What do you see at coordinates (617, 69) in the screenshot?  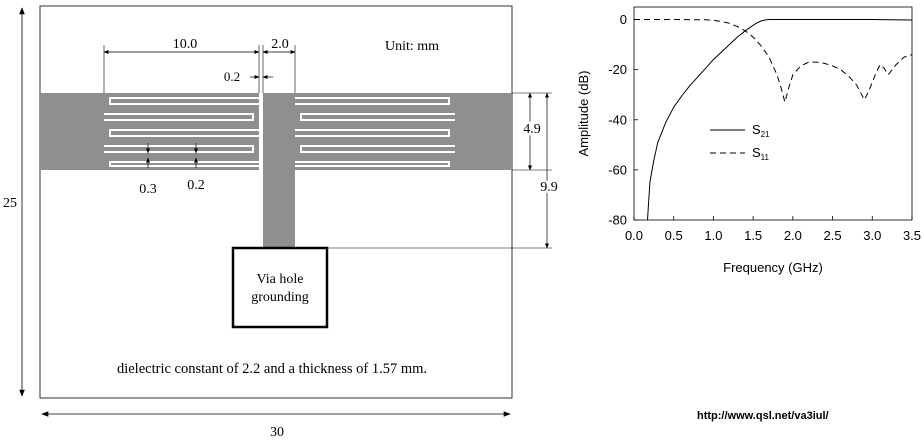 I see `y-tick-label: -20` at bounding box center [617, 69].